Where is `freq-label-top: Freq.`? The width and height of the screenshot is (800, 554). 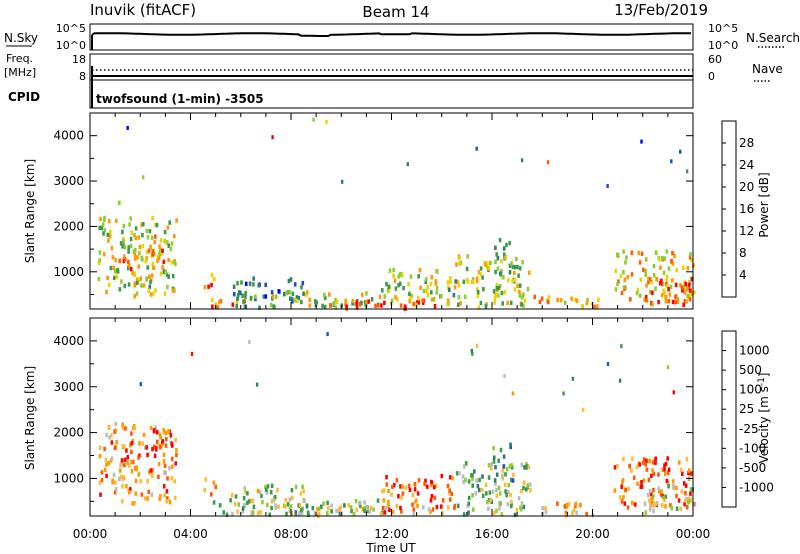
freq-label-top: Freq. is located at coordinates (19, 58).